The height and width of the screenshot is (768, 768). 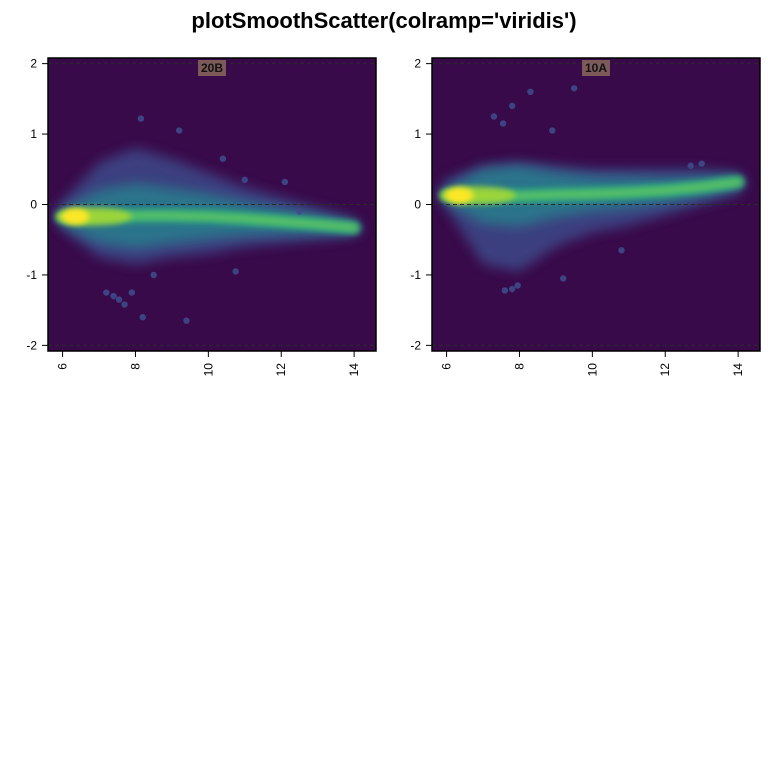 I want to click on panel-label: 20B, so click(x=212, y=68).